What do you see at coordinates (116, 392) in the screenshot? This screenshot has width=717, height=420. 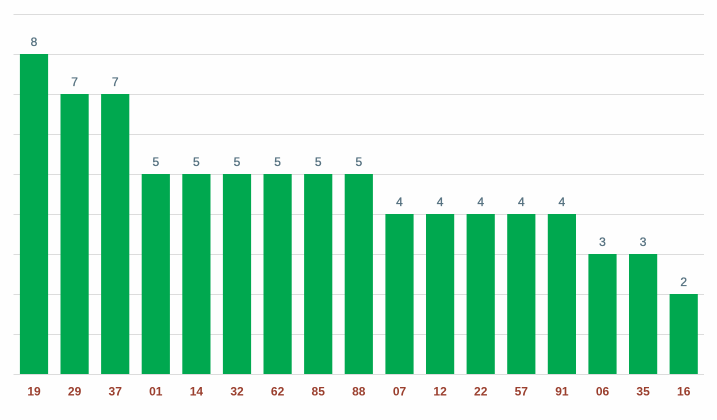 I see `svg-text: 37` at bounding box center [116, 392].